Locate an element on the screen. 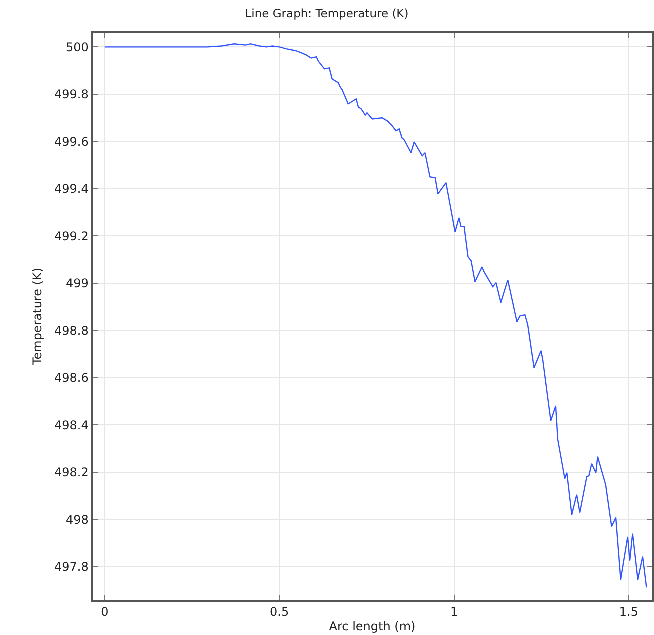 The width and height of the screenshot is (654, 635). y-tick-label: 499 is located at coordinates (77, 283).